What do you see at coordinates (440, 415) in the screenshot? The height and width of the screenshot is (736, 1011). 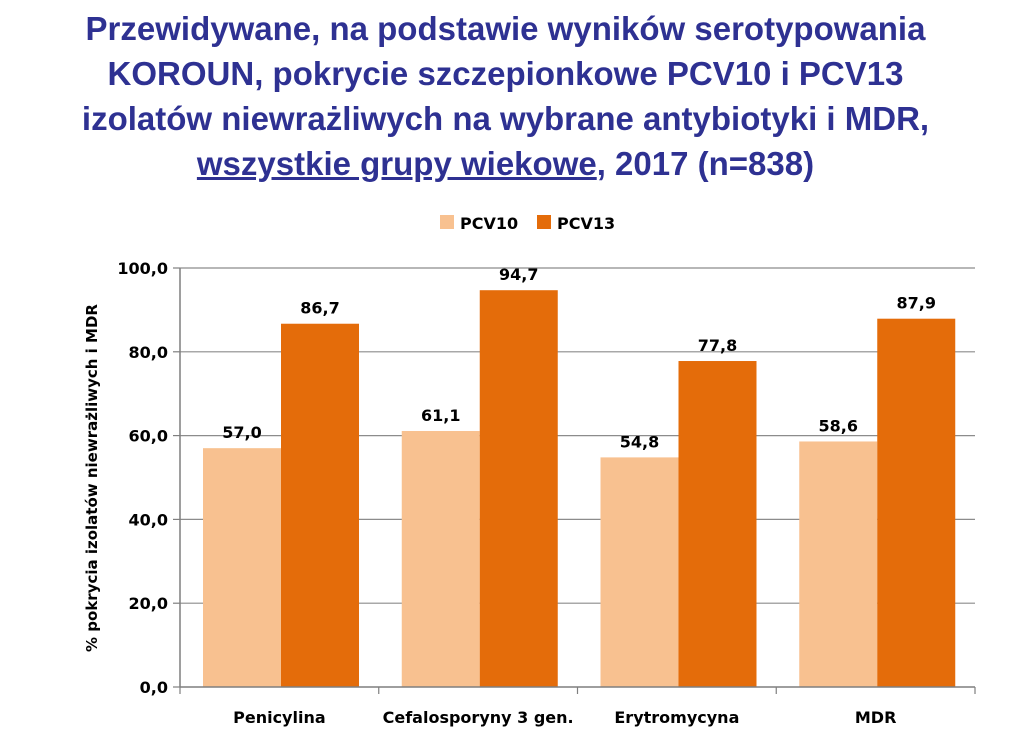 I see `data-label: 61,1` at bounding box center [440, 415].